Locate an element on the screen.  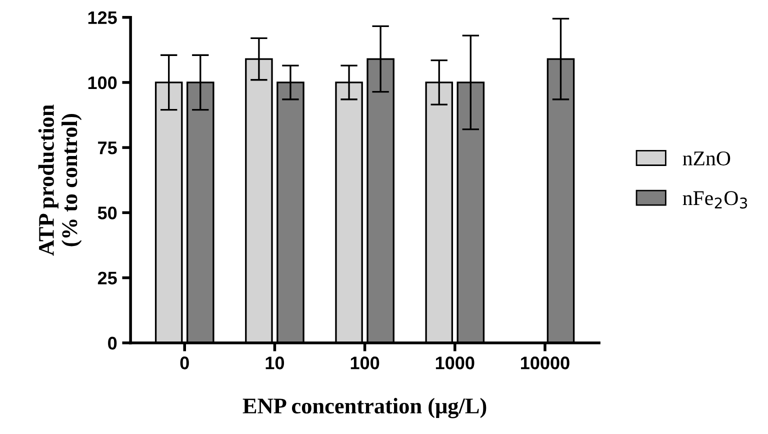
y-tick-label: 75 is located at coordinates (107, 148).